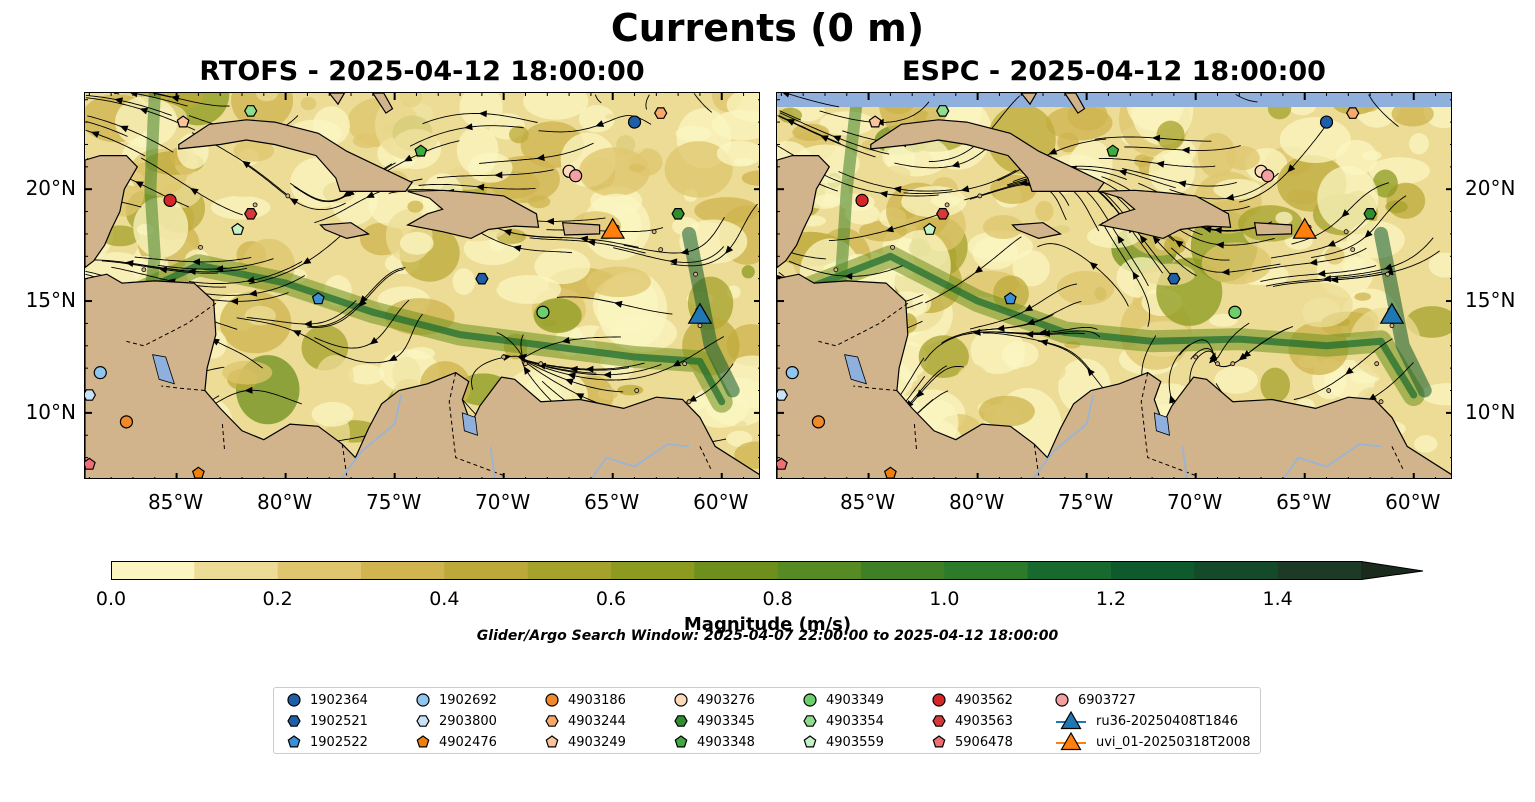 The image size is (1535, 802). What do you see at coordinates (50, 411) in the screenshot?
I see `rtofs-y-tick-label: 10°N` at bounding box center [50, 411].